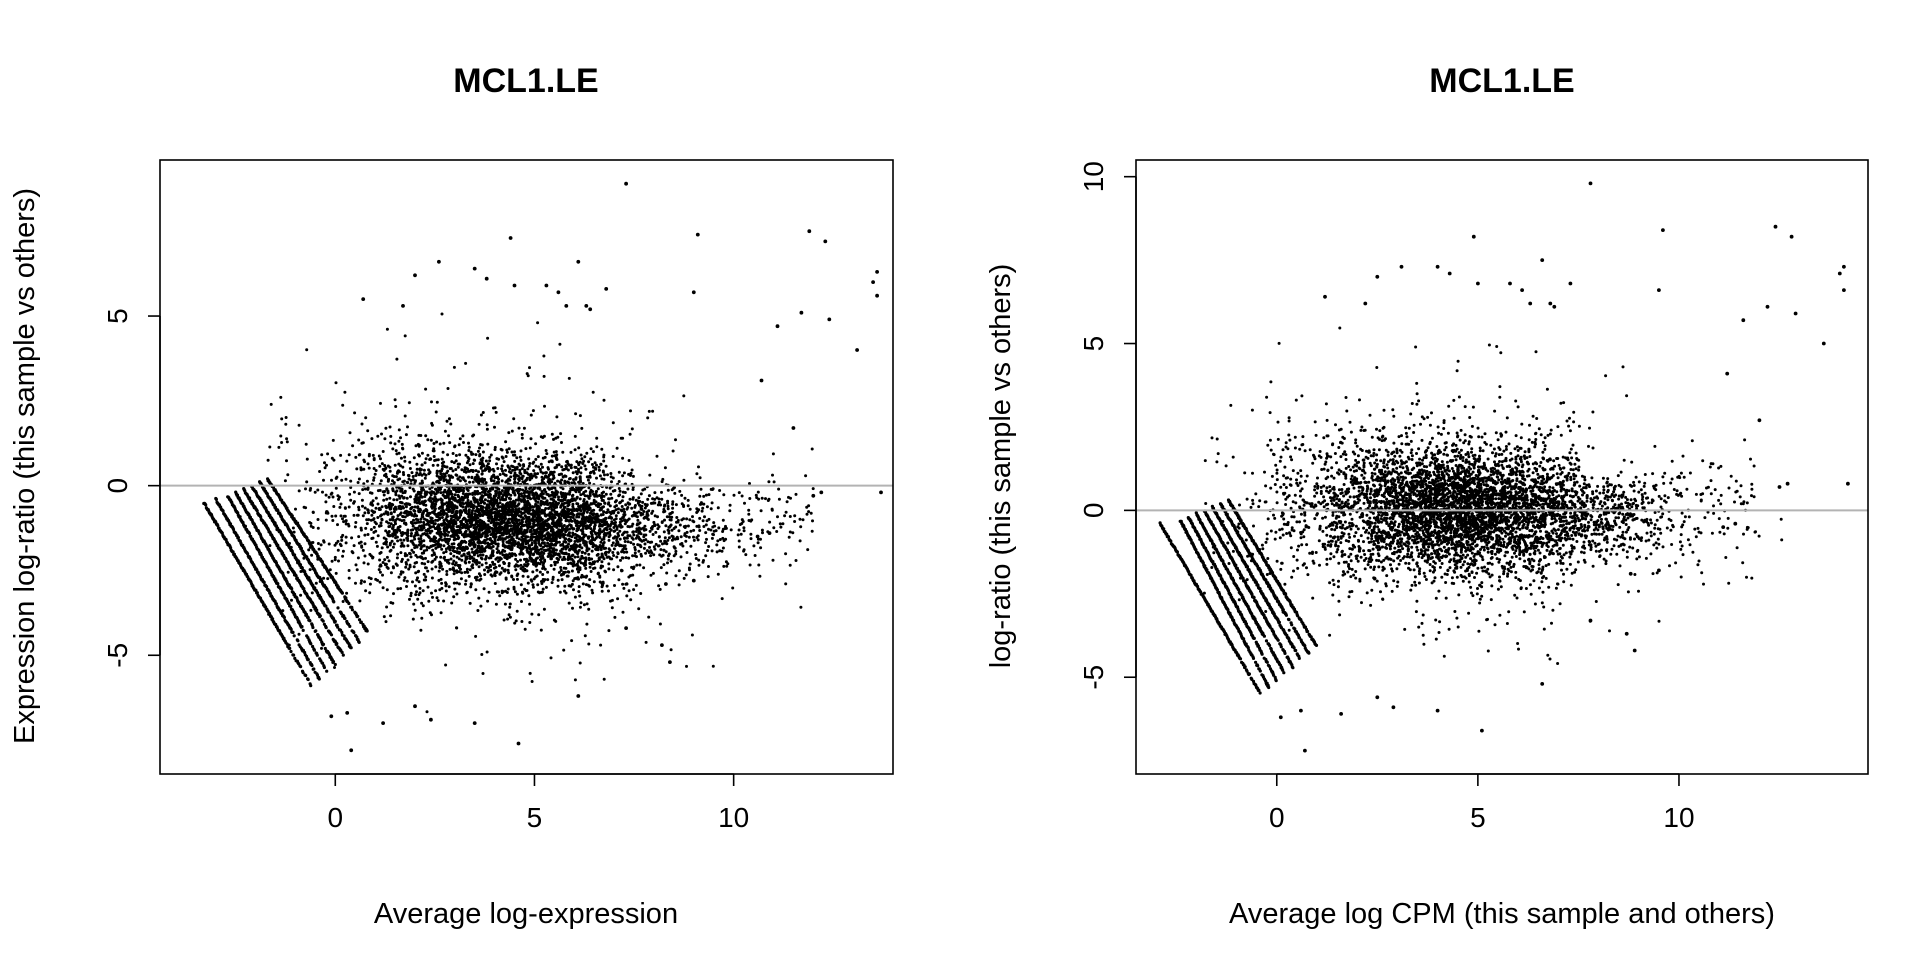  I want to click on data-point-left-2021, so click(662, 544).